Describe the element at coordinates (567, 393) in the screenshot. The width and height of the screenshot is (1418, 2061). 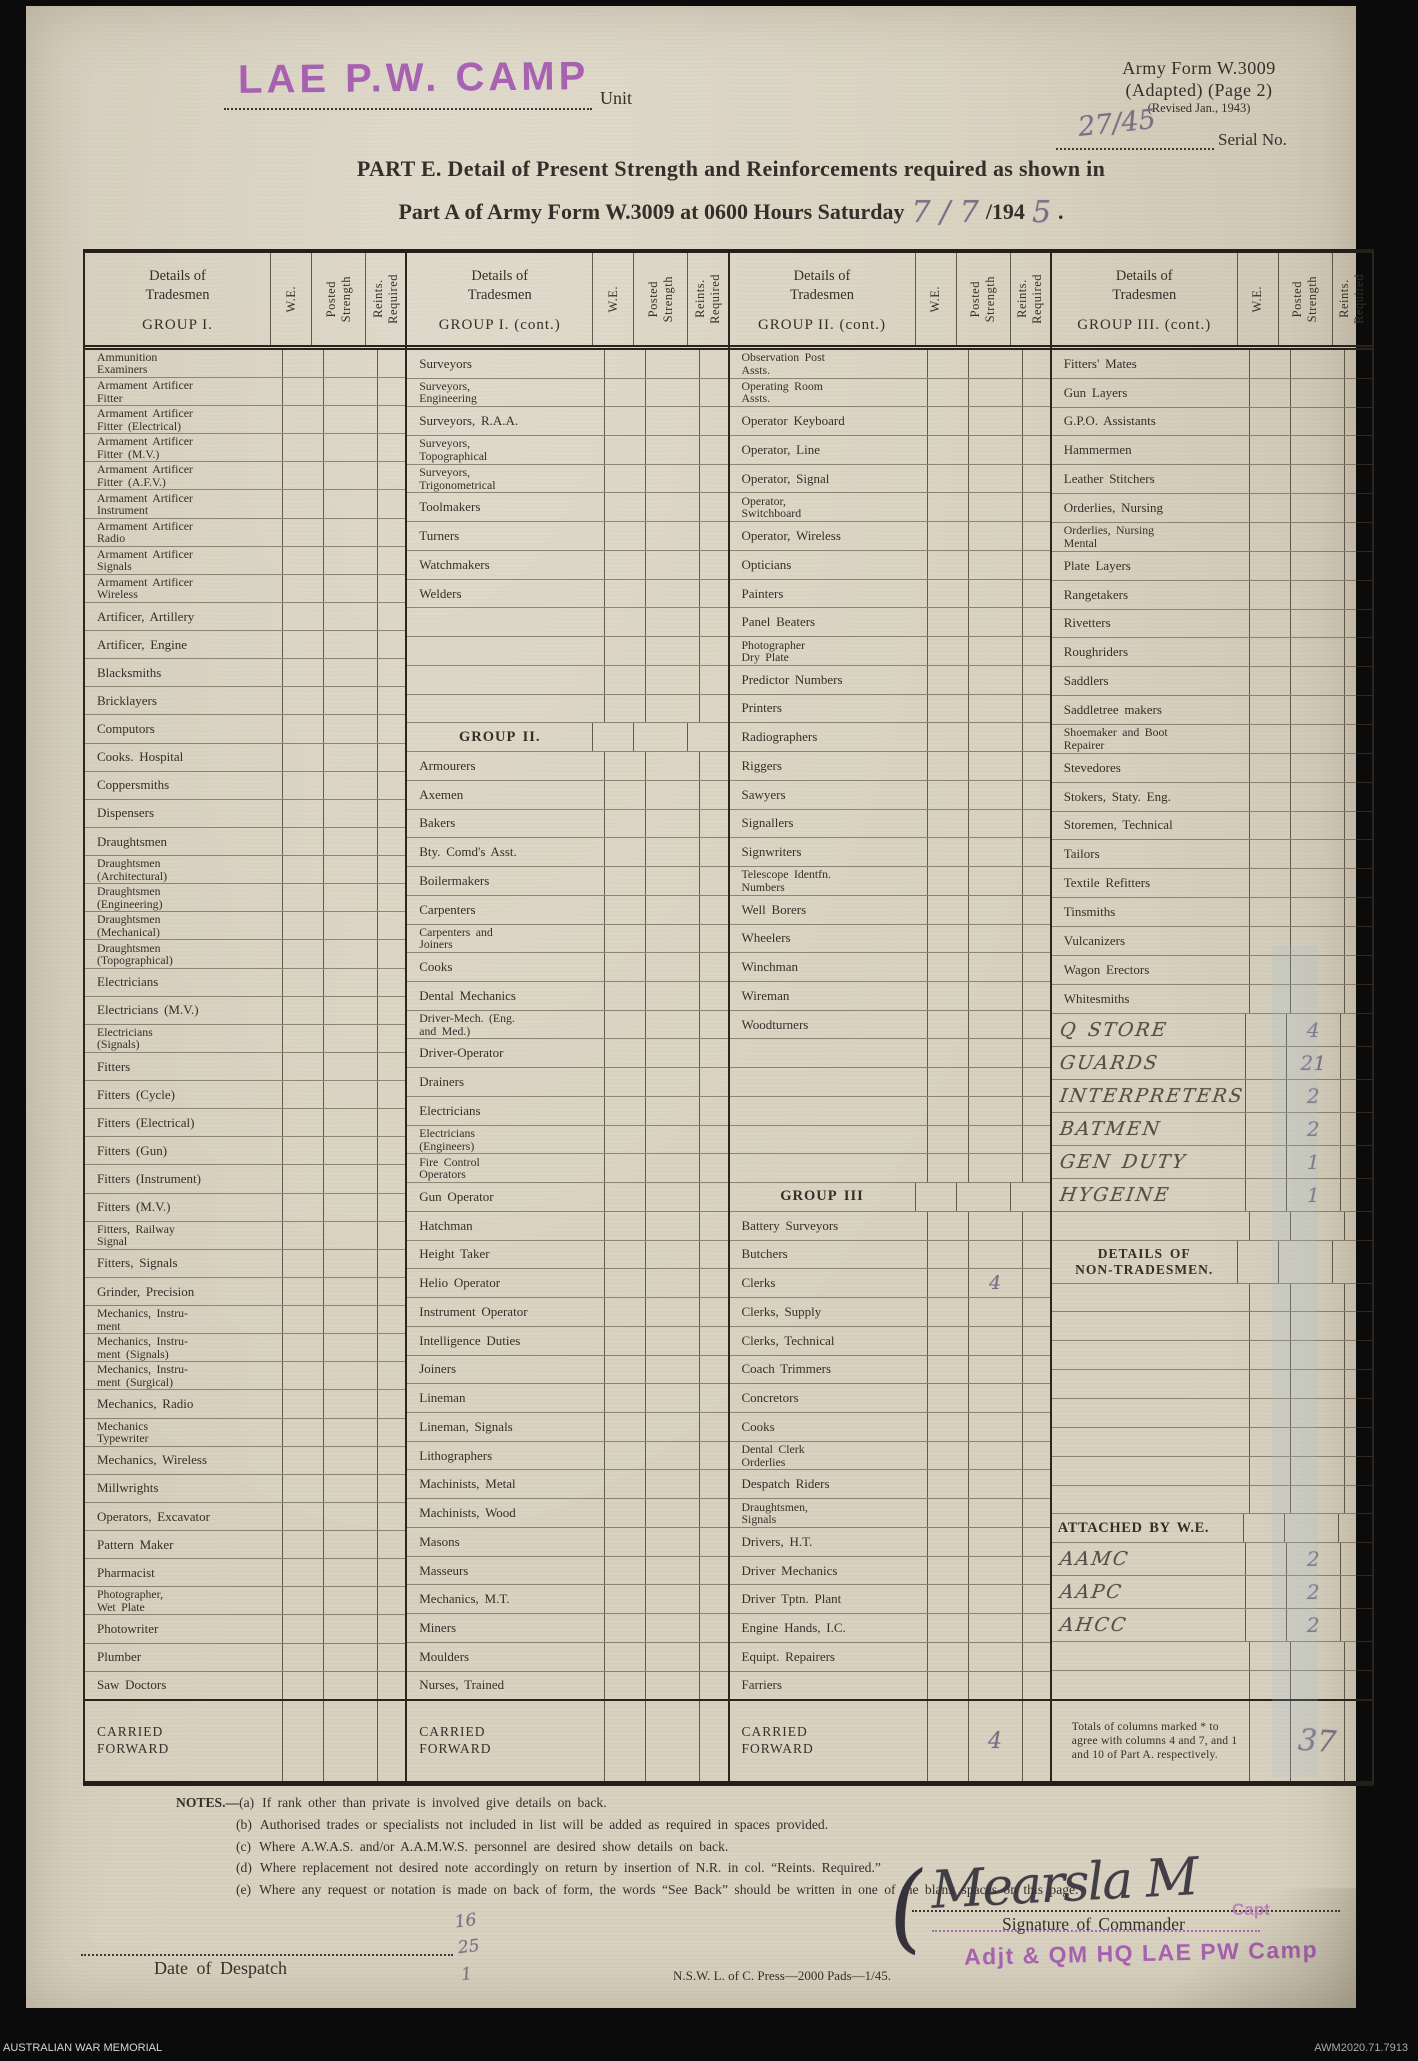
I see `table-row: Surveyors, Engineering` at that location.